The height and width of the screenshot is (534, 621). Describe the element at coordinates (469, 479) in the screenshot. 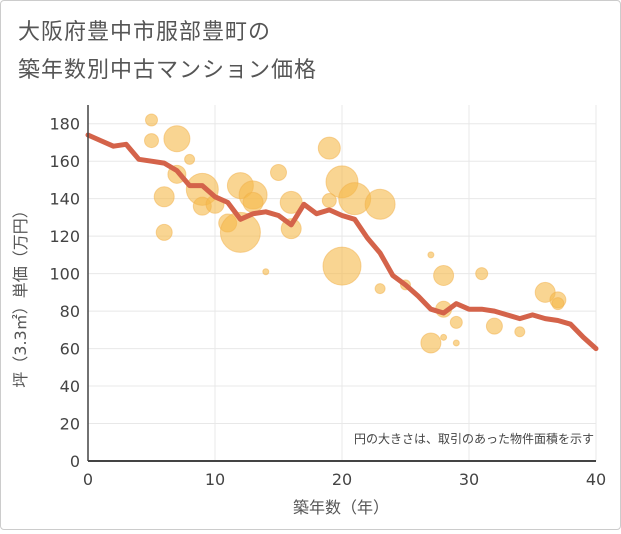

I see `x-tick-label: 30` at that location.